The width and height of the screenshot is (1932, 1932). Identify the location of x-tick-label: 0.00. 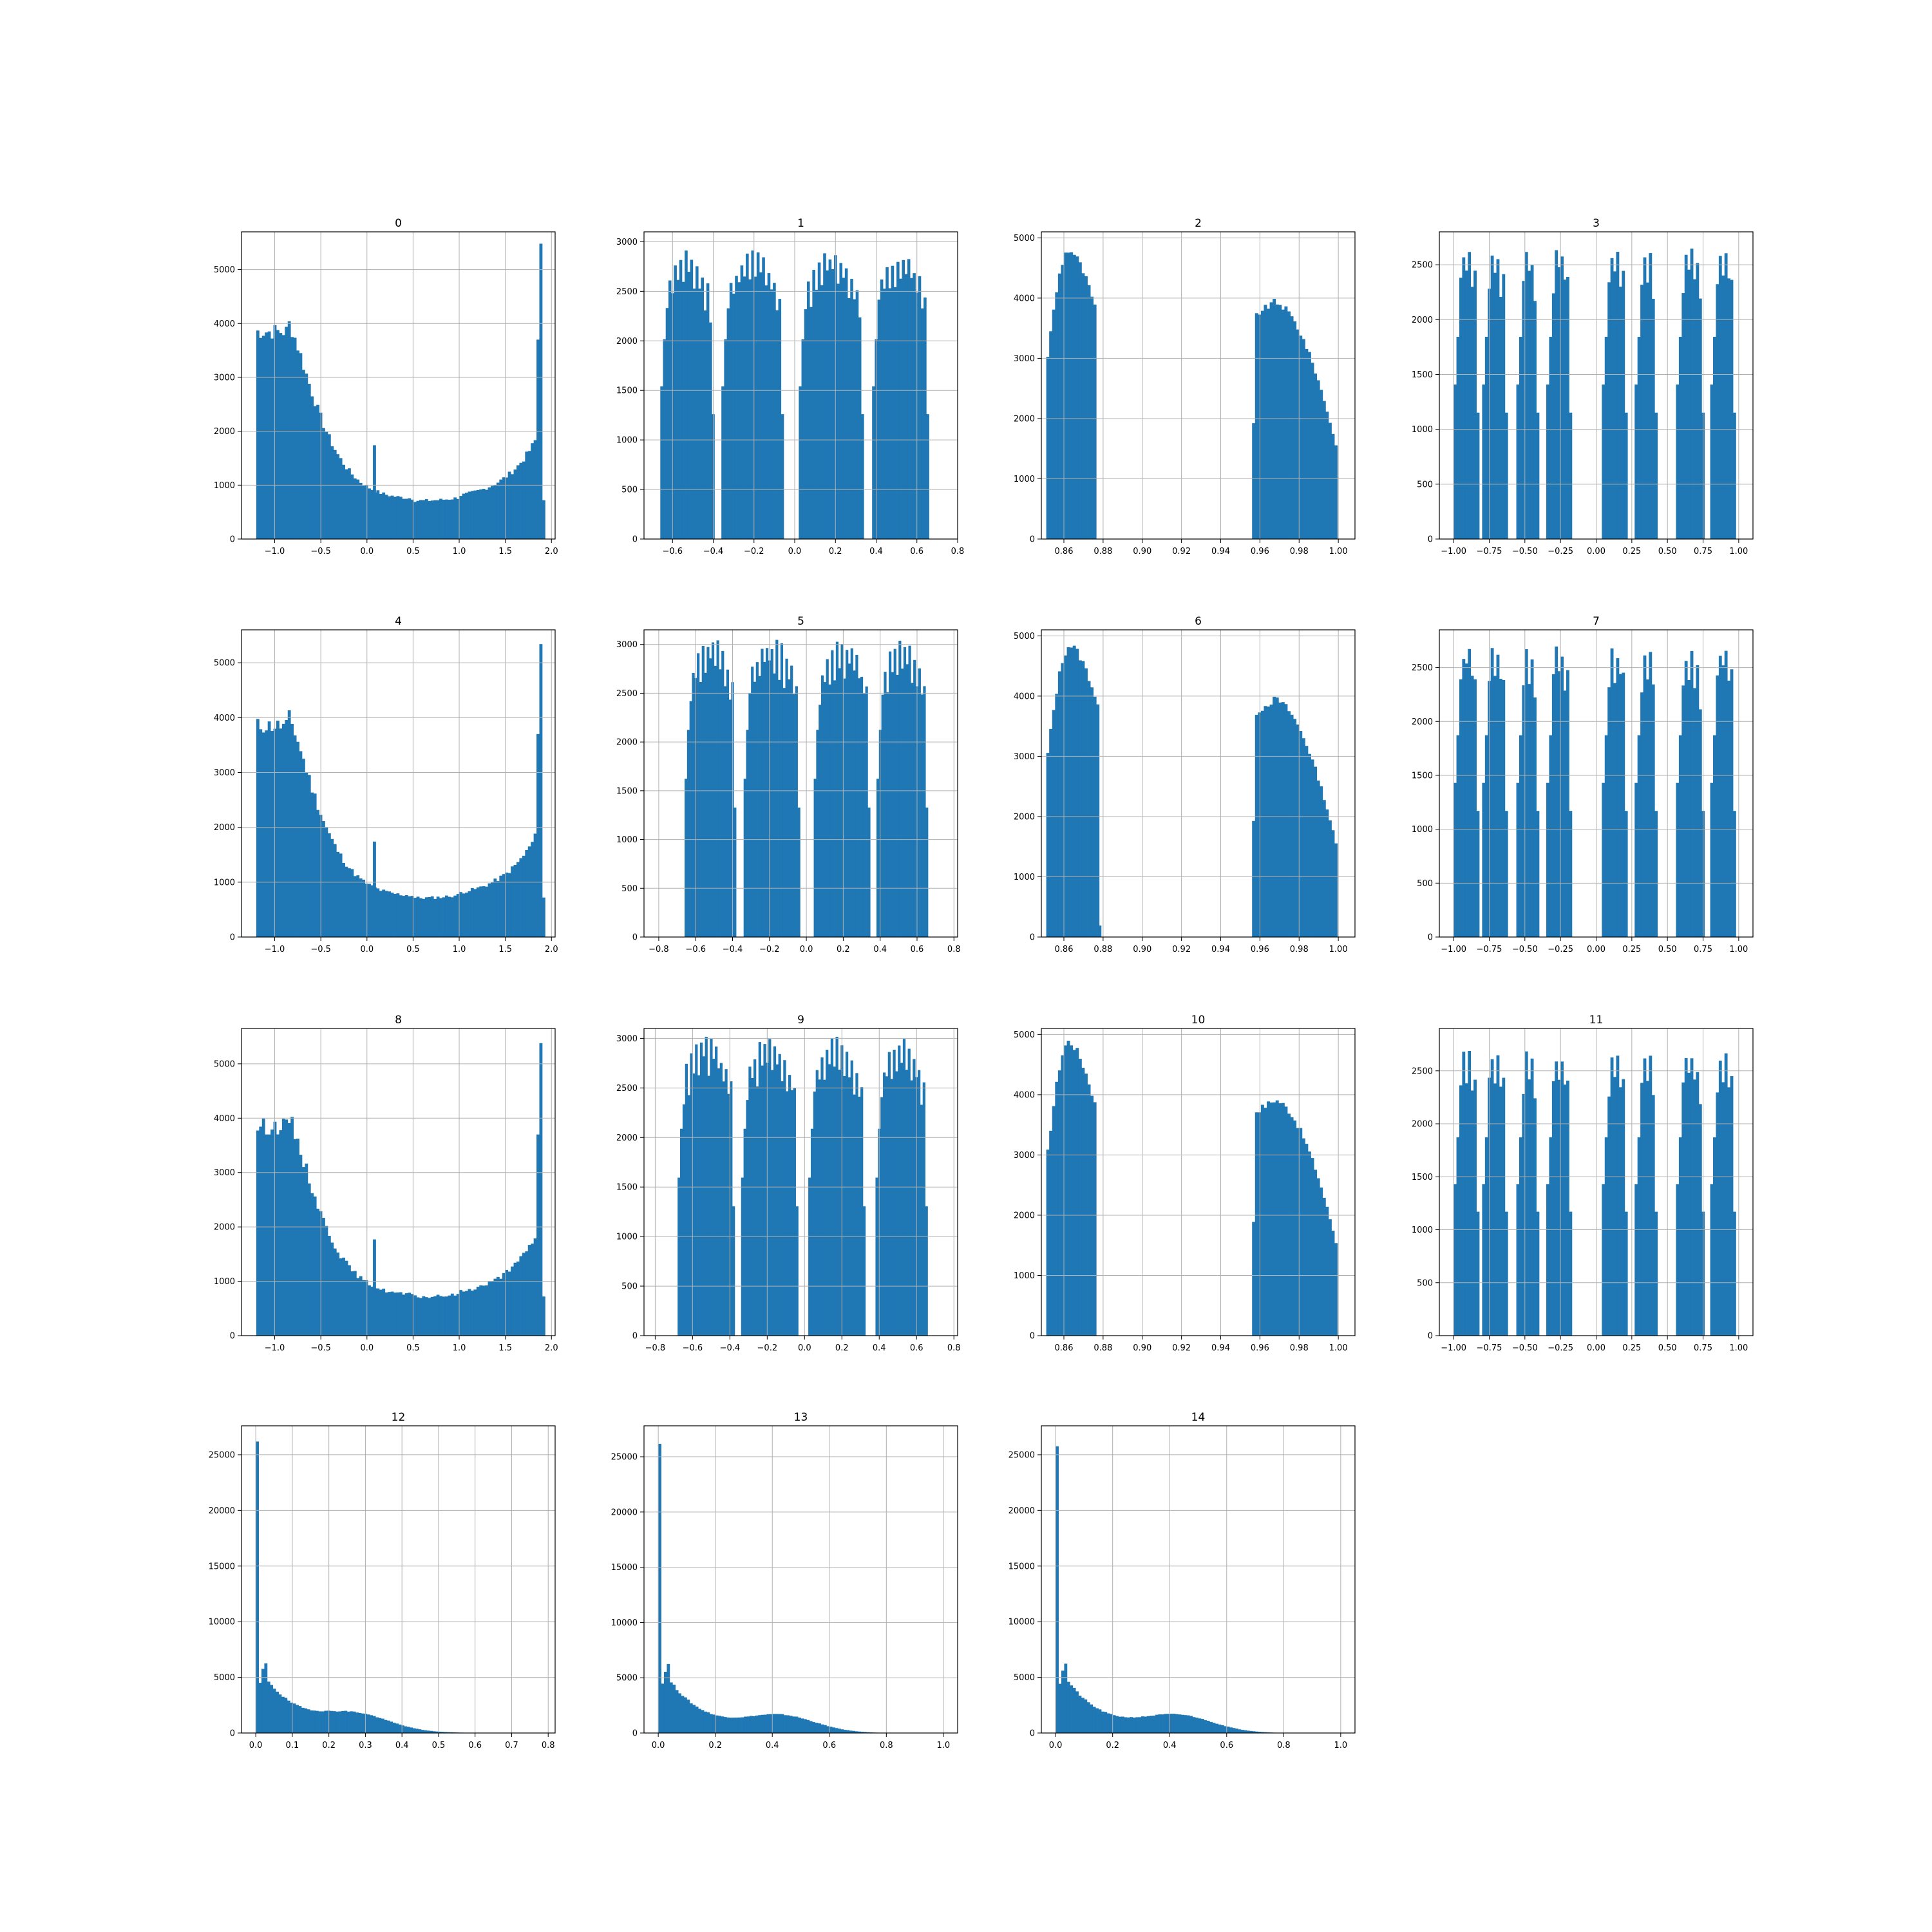
(1596, 1348).